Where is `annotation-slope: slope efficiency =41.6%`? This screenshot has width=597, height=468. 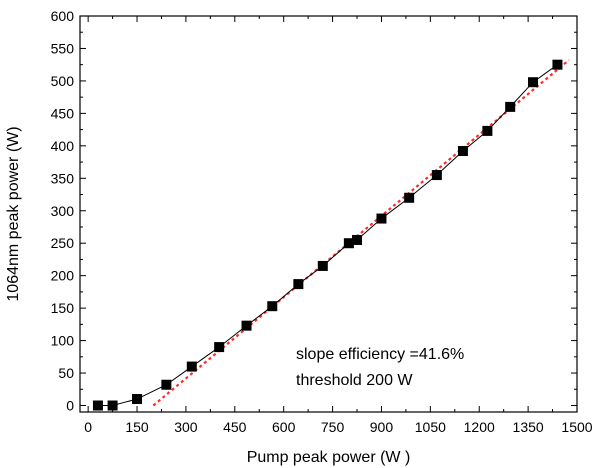
annotation-slope: slope efficiency =41.6% is located at coordinates (380, 354).